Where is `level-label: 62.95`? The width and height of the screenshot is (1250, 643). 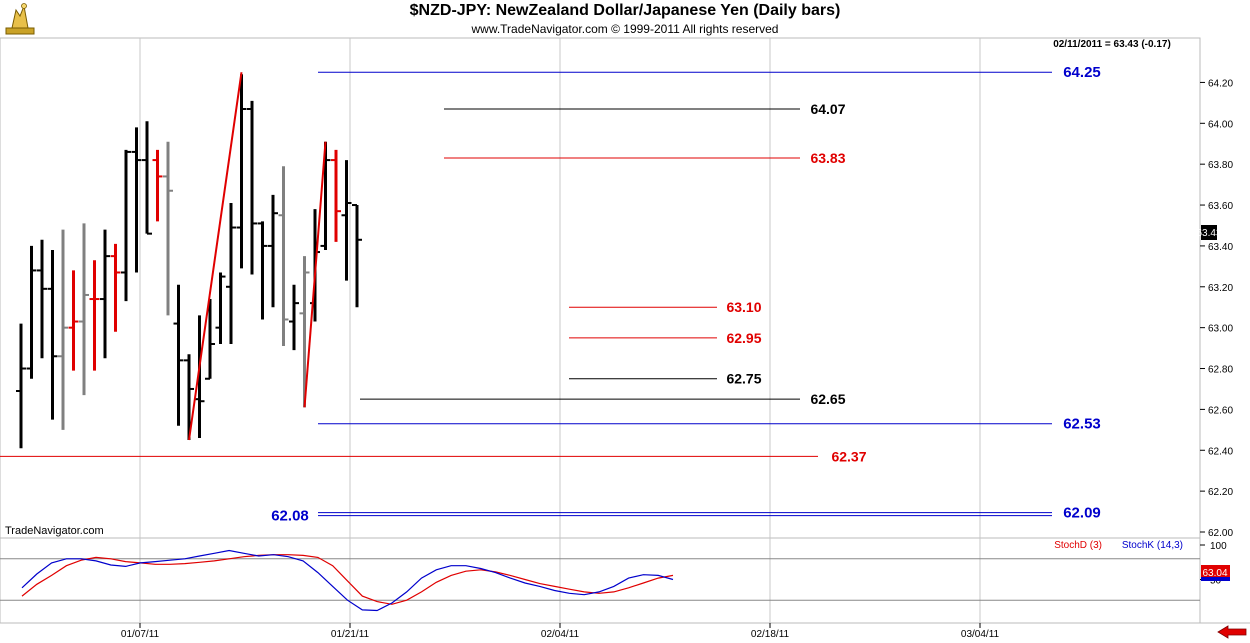 level-label: 62.95 is located at coordinates (743, 338).